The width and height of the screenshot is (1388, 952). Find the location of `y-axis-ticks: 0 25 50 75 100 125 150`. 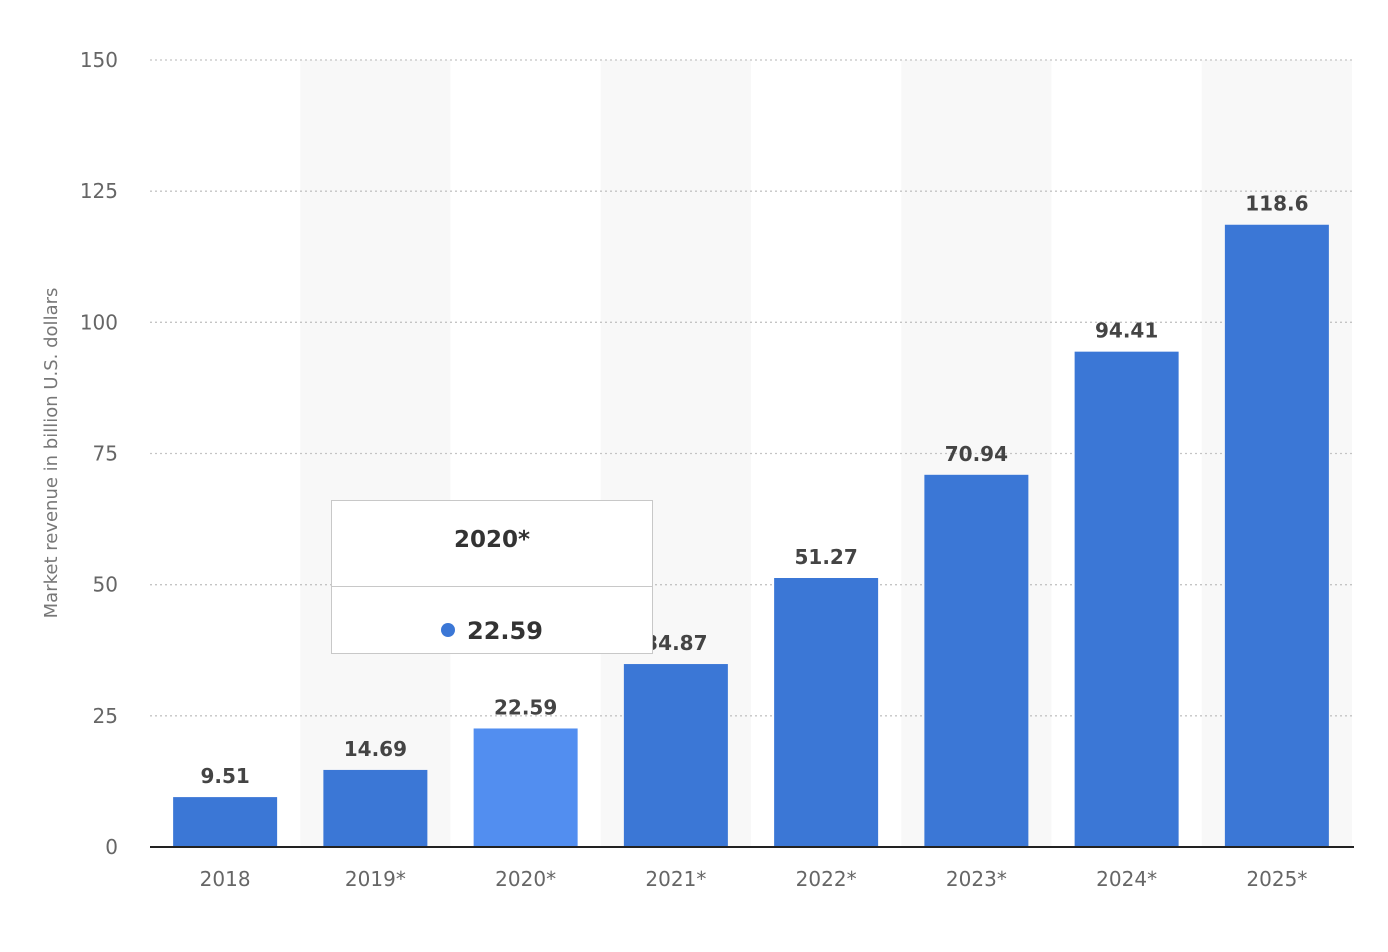

y-axis-ticks: 0 25 50 75 100 125 150 is located at coordinates (99, 453).